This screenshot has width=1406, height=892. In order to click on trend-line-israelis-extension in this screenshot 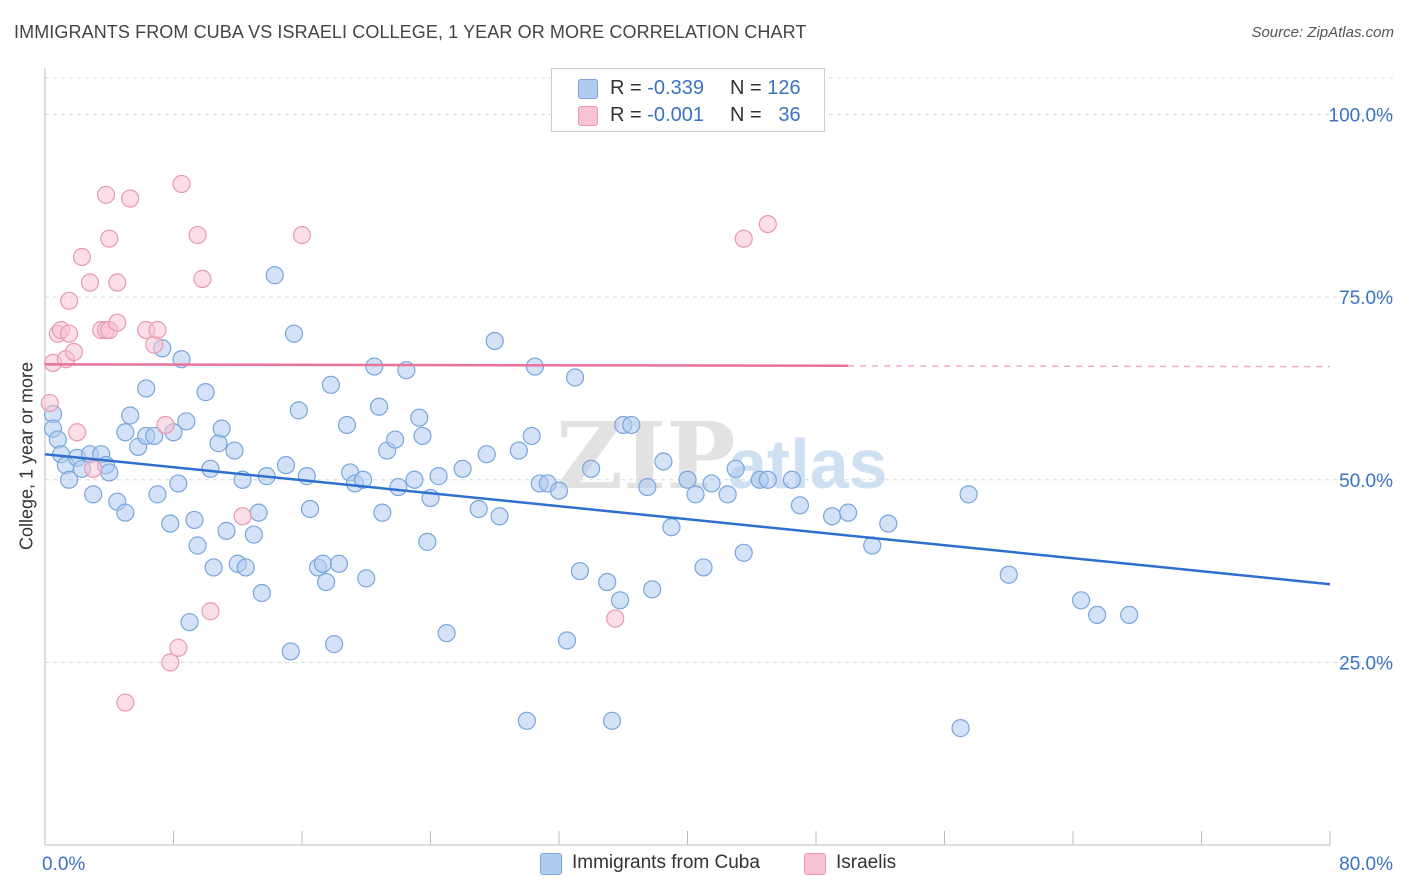, I will do `click(1089, 366)`.